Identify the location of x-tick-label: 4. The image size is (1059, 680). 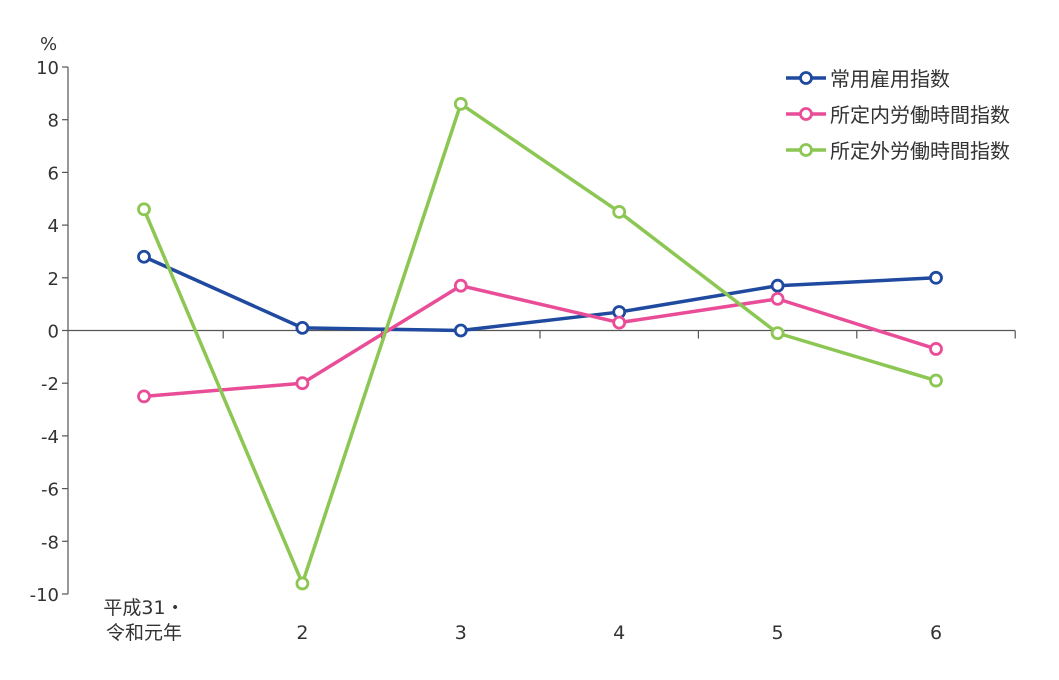
(619, 633).